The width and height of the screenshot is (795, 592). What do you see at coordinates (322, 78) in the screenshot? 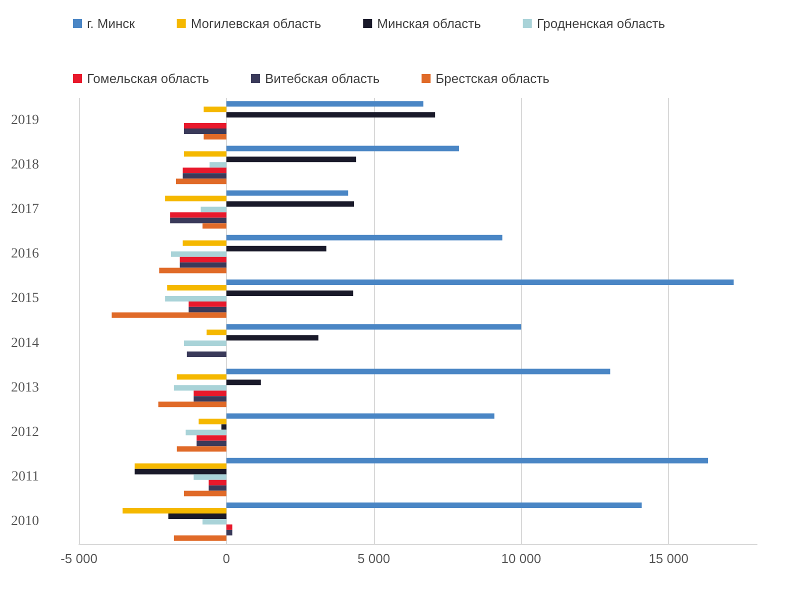
I see `legend-label: Витебская область` at bounding box center [322, 78].